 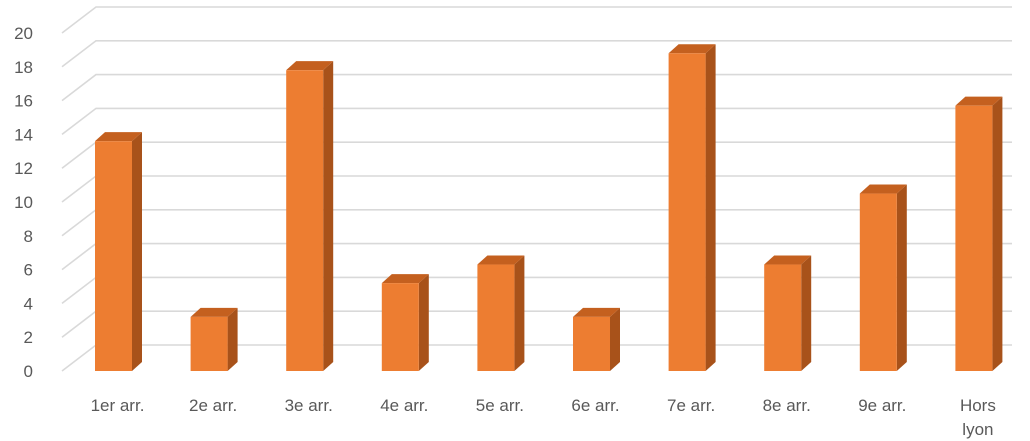 I want to click on category-label: 4e arr., so click(x=404, y=405).